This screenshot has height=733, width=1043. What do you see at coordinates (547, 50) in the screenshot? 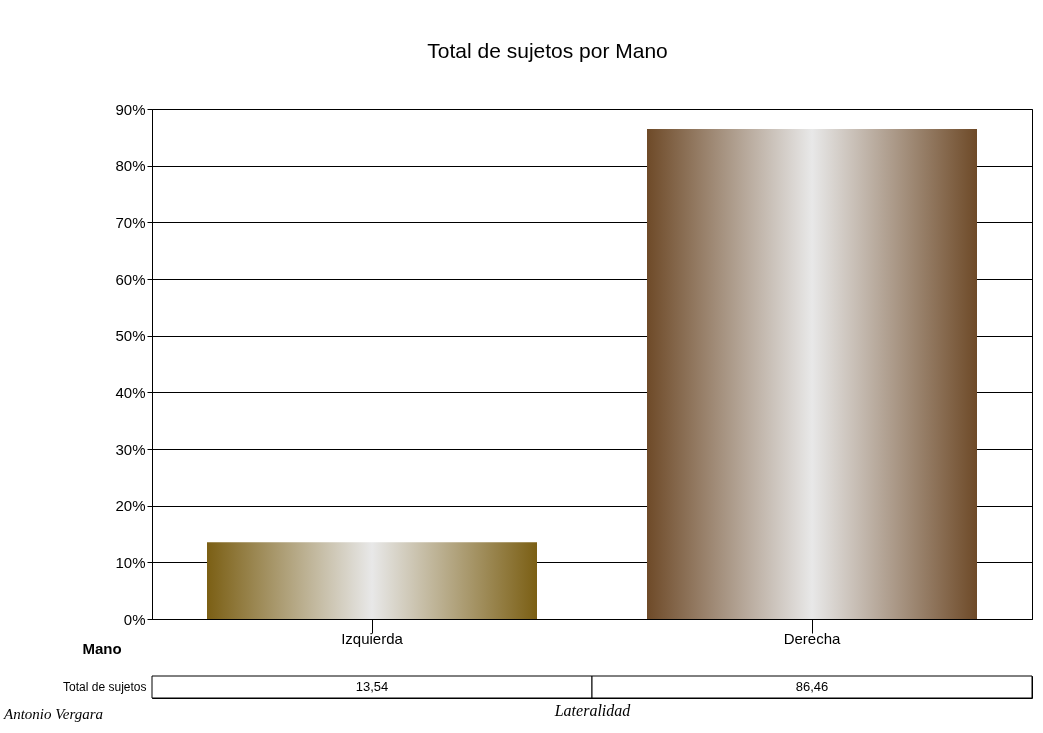
I see `chart-title: Total de sujetos por Mano` at bounding box center [547, 50].